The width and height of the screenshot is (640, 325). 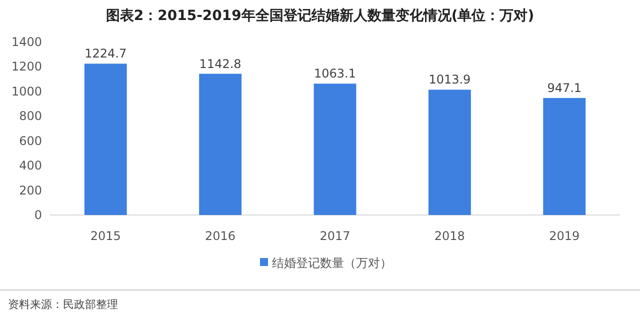 I want to click on chart-title: 图表2：2015-2019年全国登记结婚新人数量变化情况(单位：万对), so click(x=320, y=15).